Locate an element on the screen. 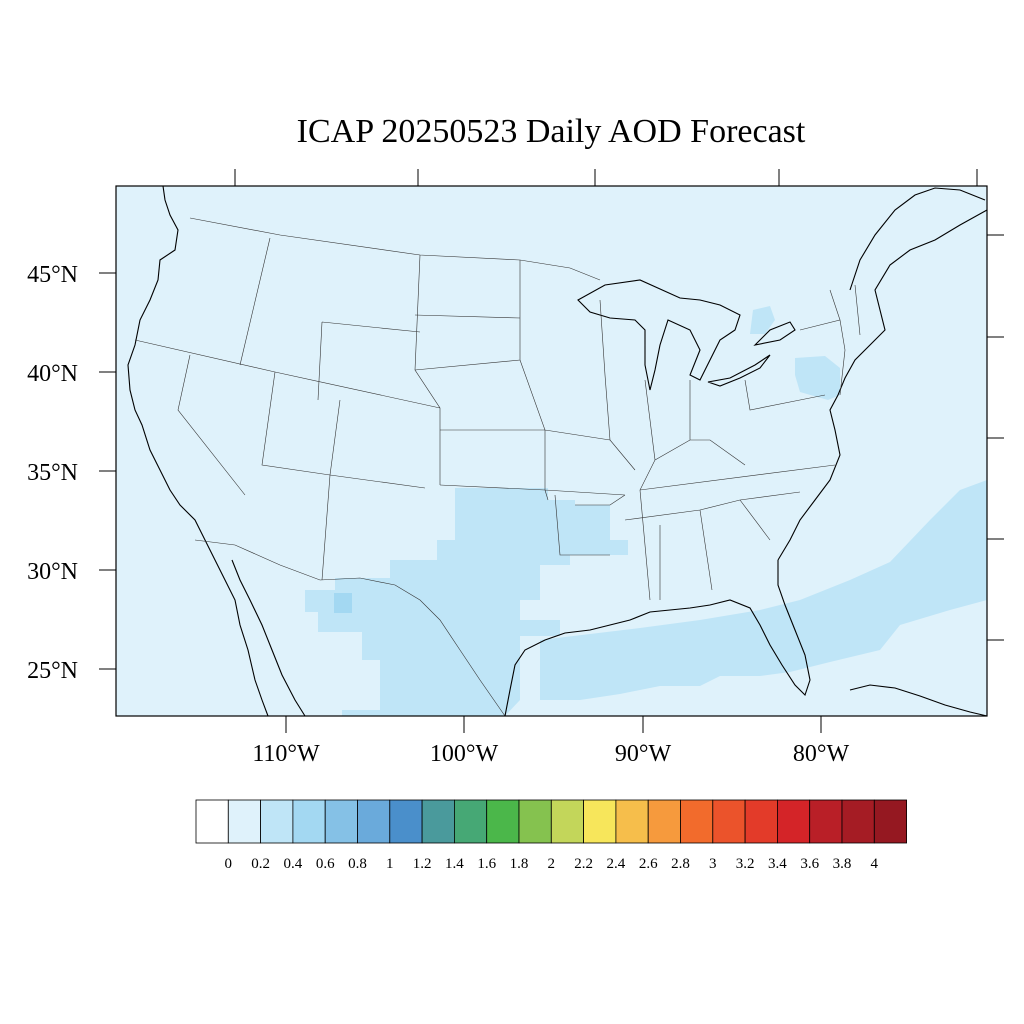 The image size is (1024, 1024). aod-region-southern-plains is located at coordinates (466, 602).